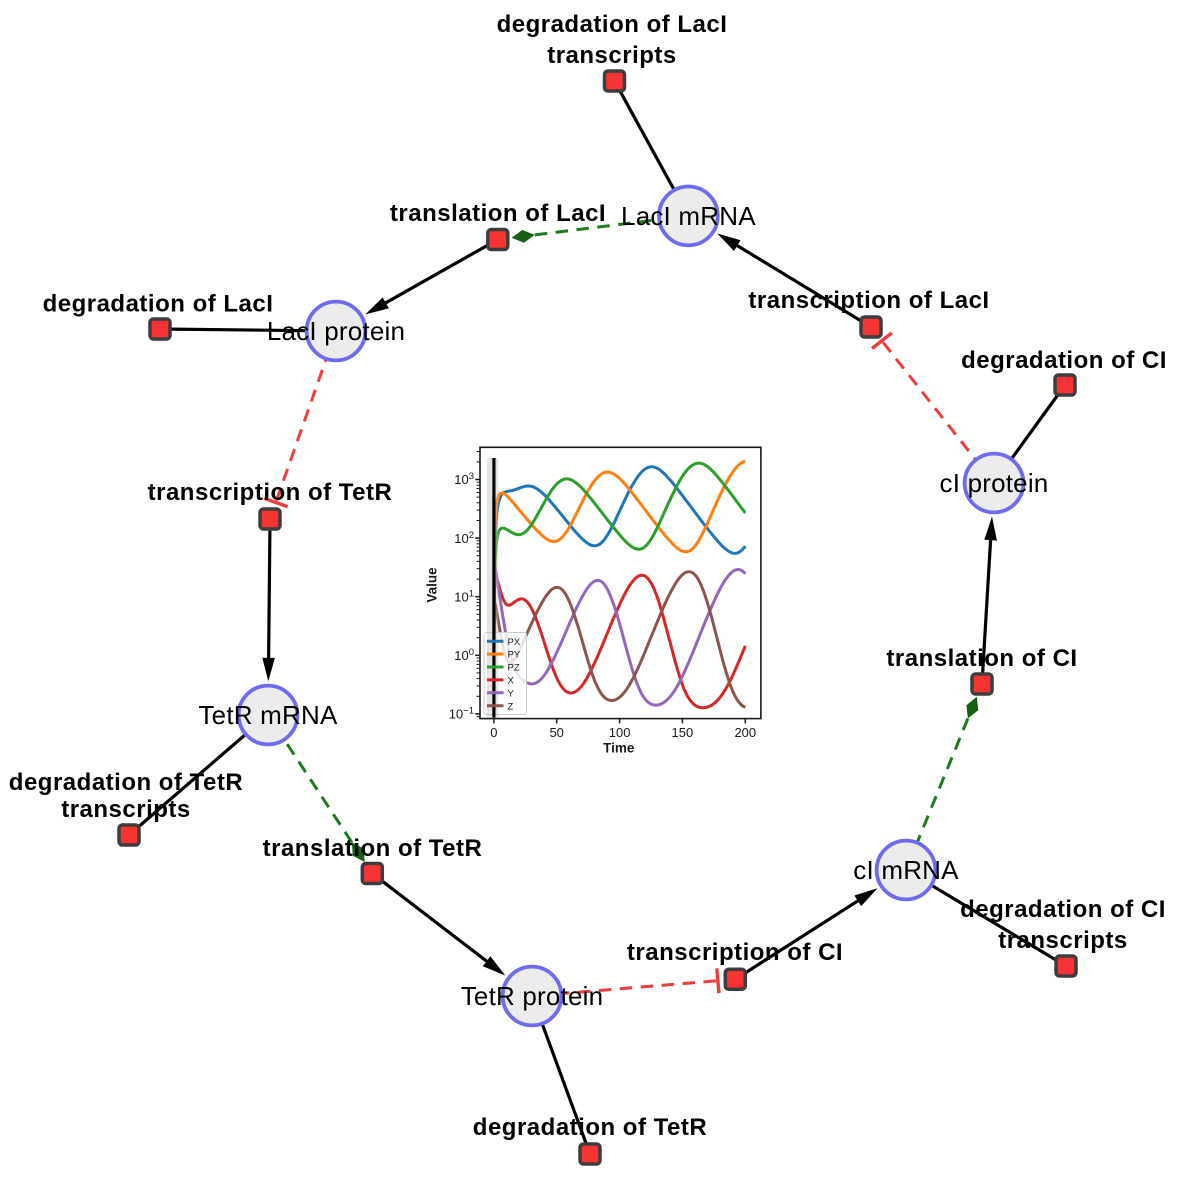 The width and height of the screenshot is (1189, 1200). I want to click on svg-text: cI mRNA, so click(906, 870).